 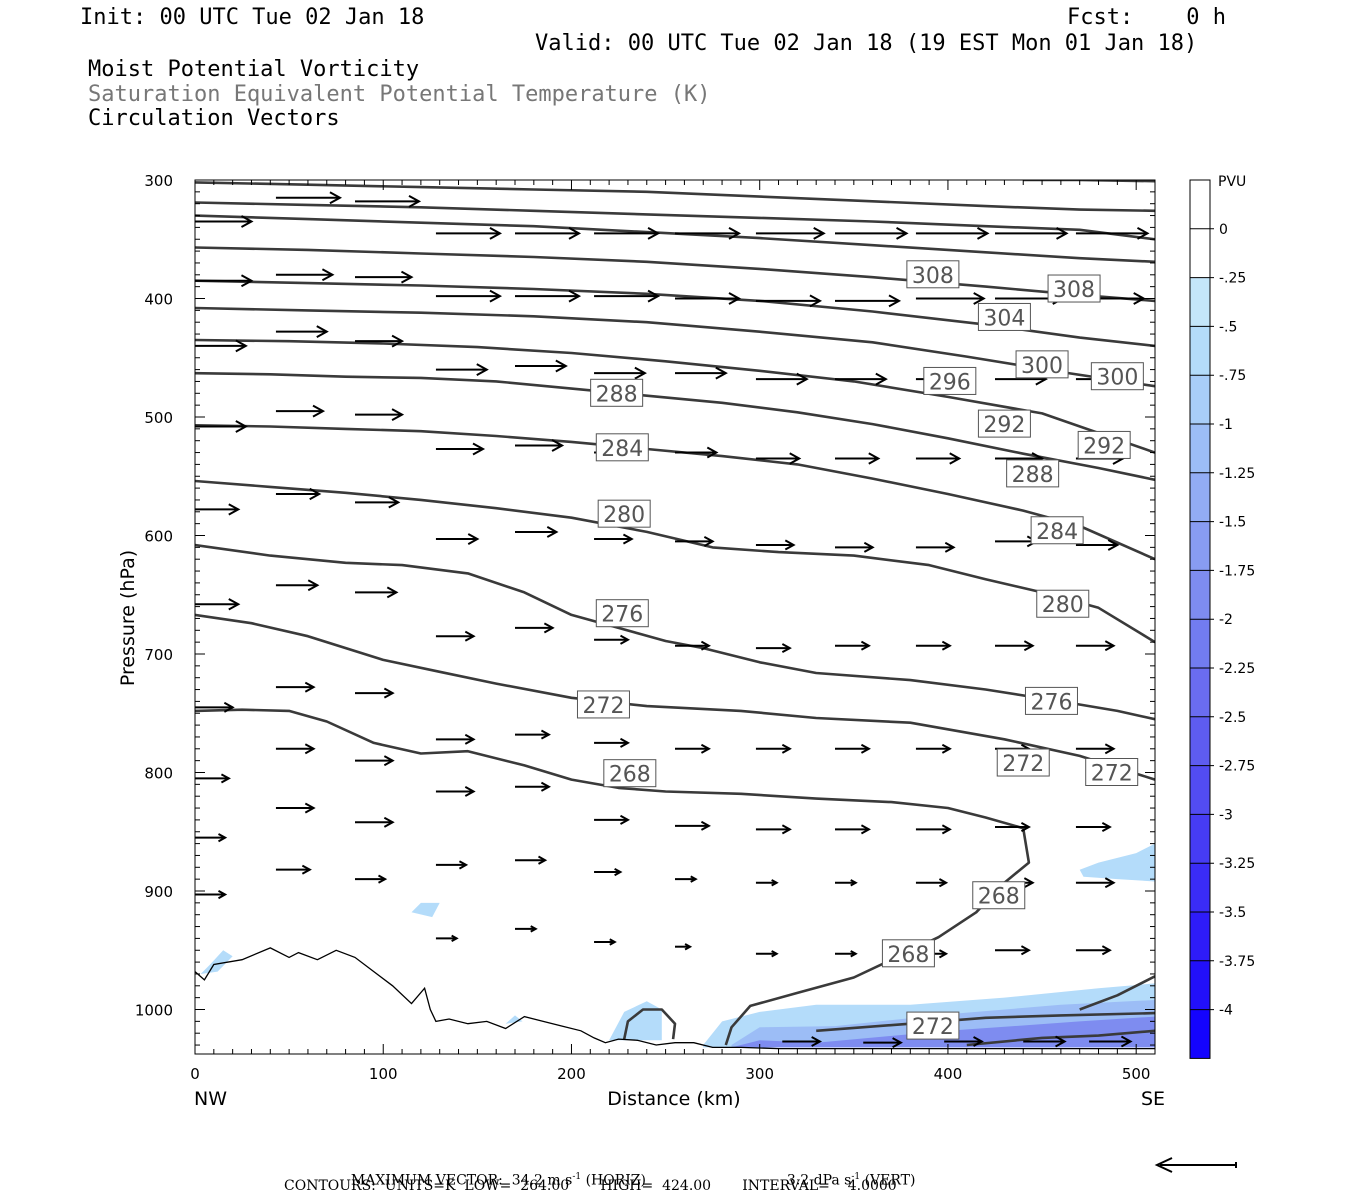 What do you see at coordinates (254, 69) in the screenshot?
I see `field-title-pv: Moist Potential Vorticity` at bounding box center [254, 69].